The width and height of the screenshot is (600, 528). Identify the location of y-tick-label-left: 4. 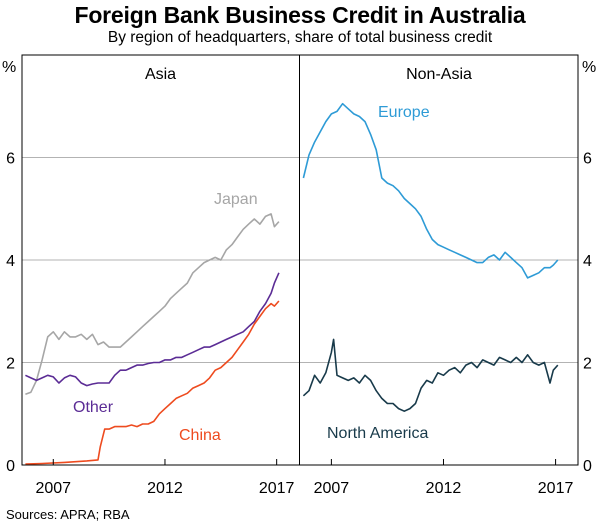
(10, 261).